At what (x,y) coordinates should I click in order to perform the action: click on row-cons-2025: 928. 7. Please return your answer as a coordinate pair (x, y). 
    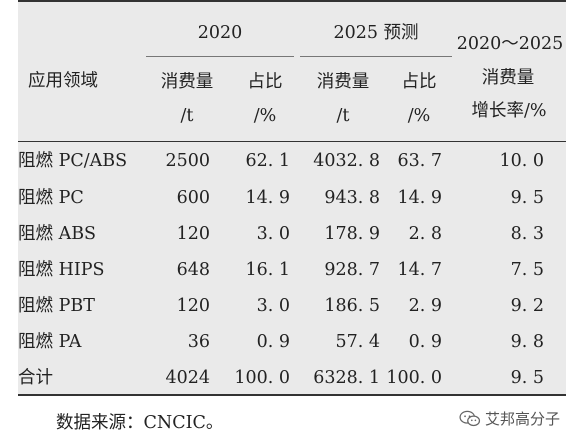
    Looking at the image, I should click on (352, 270).